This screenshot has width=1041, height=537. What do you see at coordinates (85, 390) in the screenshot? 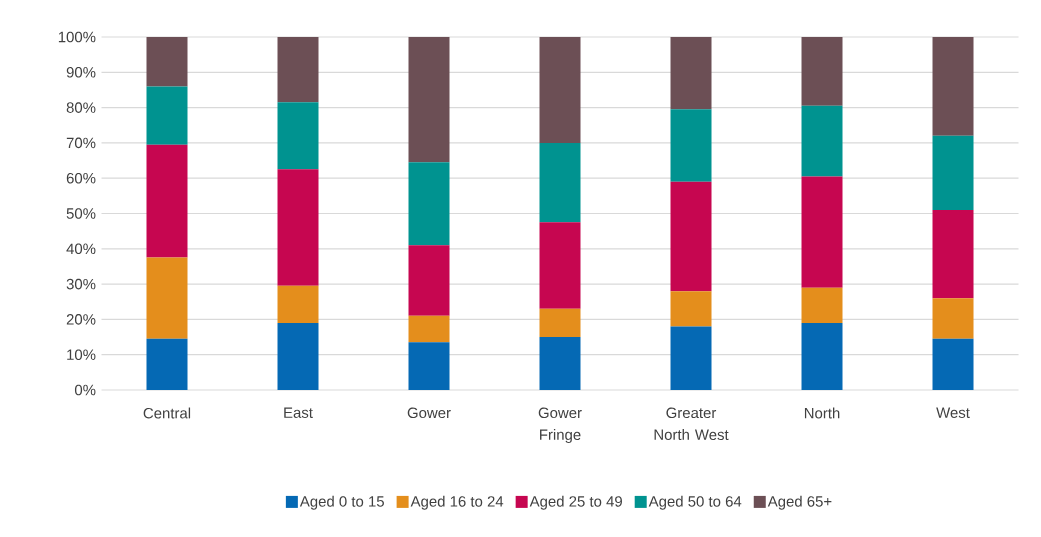
I see `y-tick-label: 0%` at bounding box center [85, 390].